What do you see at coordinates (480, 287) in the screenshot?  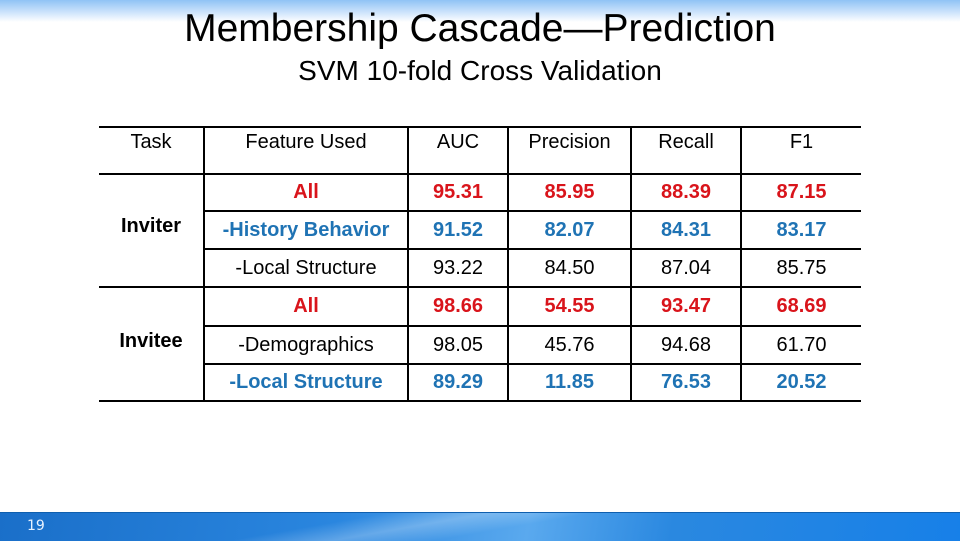 I see `group-divider` at bounding box center [480, 287].